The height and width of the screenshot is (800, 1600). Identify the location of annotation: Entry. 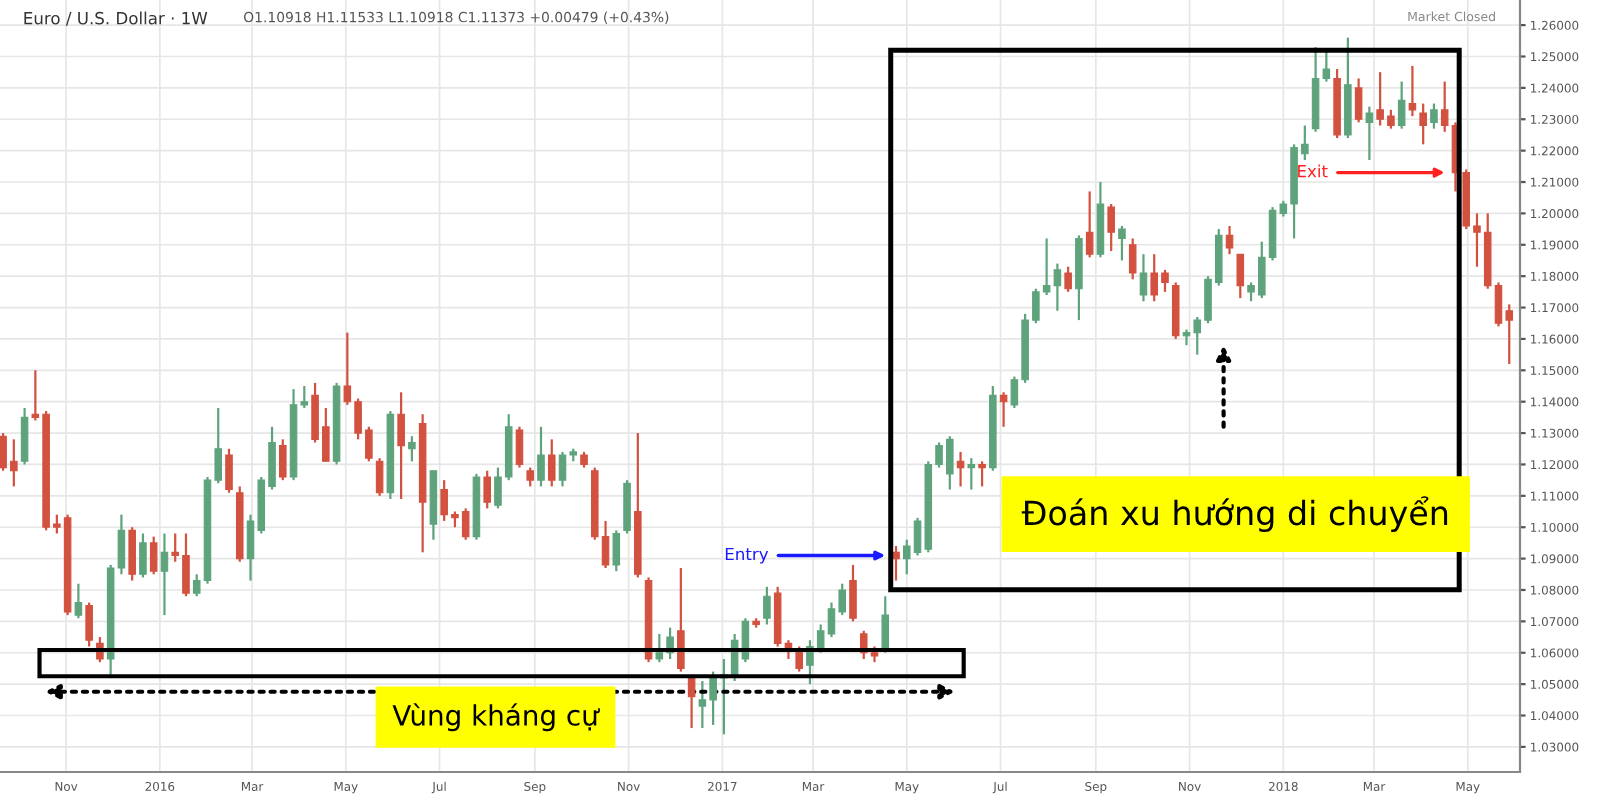
(747, 555).